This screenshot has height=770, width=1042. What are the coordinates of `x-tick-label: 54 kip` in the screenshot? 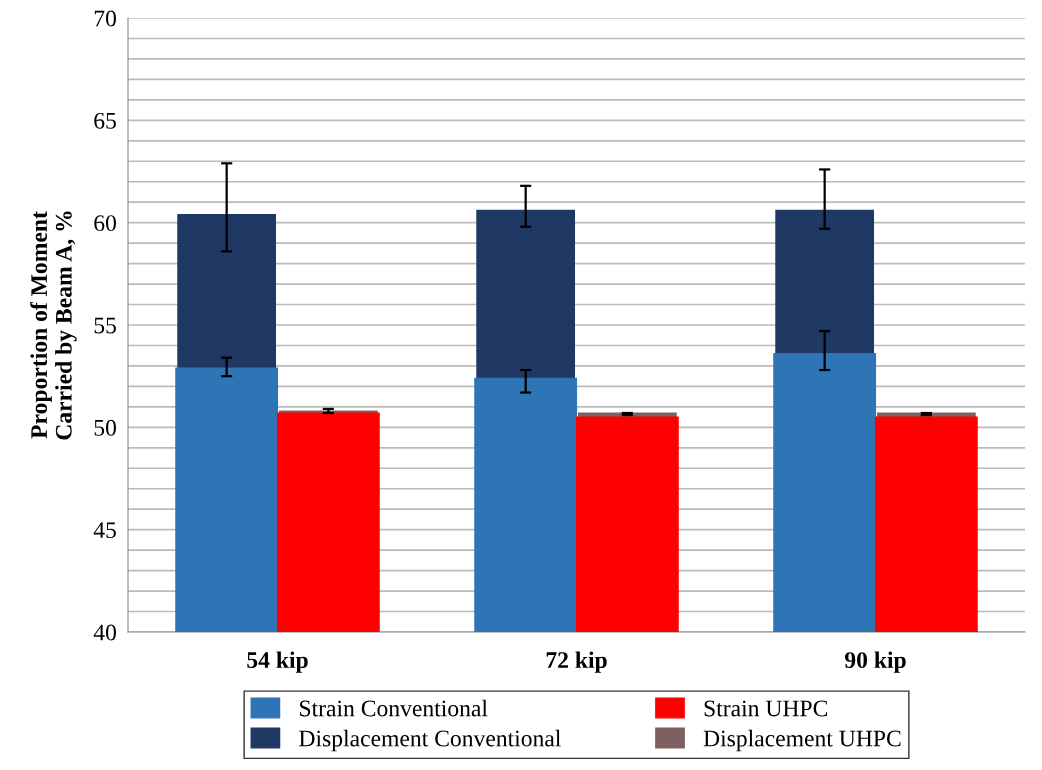 It's located at (277, 662).